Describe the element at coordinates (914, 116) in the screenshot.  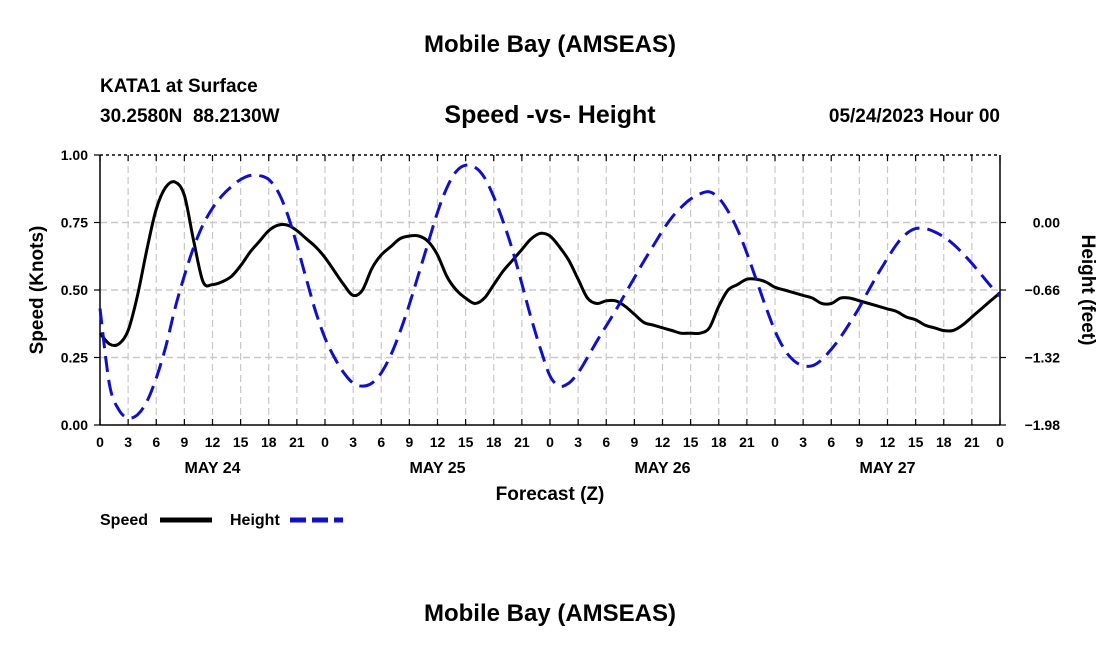
I see `forecast-datetime: 05/24/2023 Hour 00` at that location.